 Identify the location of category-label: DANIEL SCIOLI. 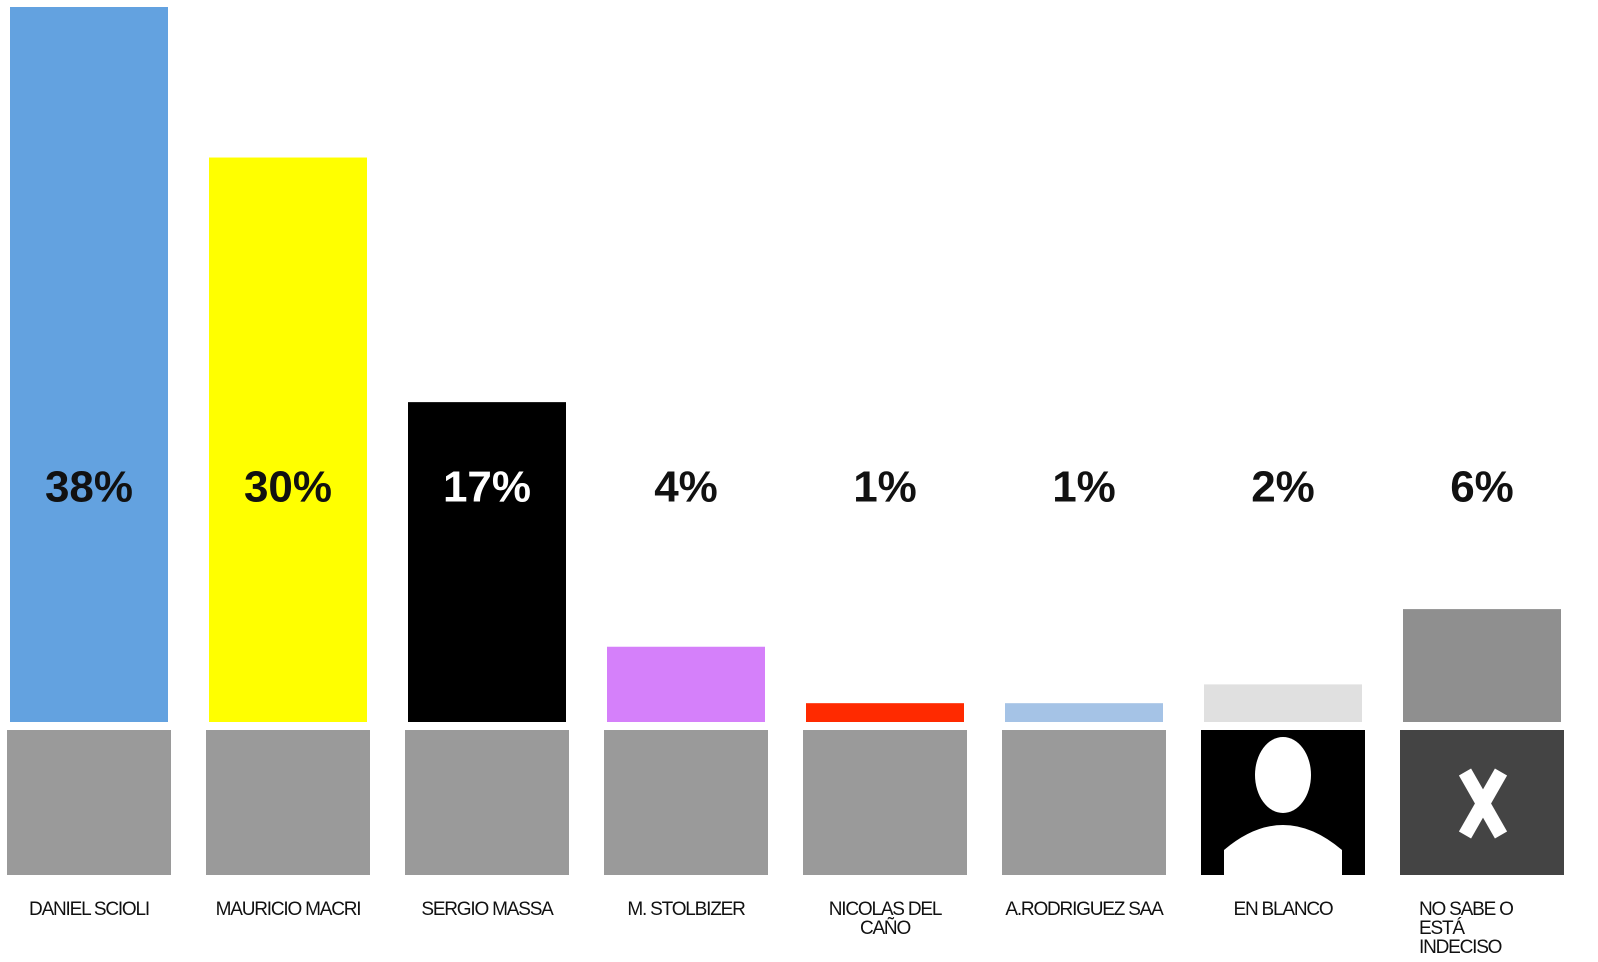
(89, 909).